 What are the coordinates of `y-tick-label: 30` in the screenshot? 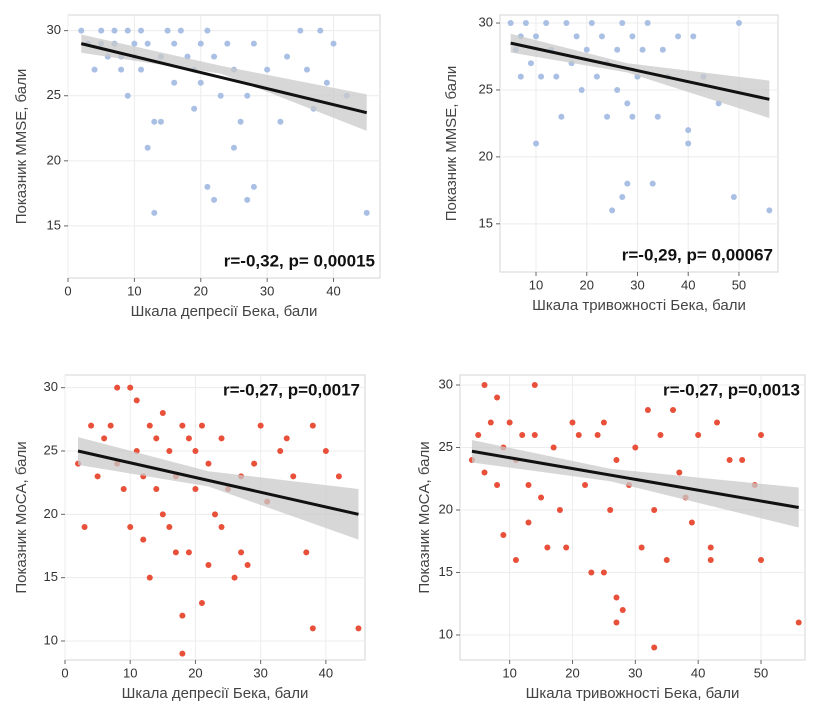 It's located at (446, 383).